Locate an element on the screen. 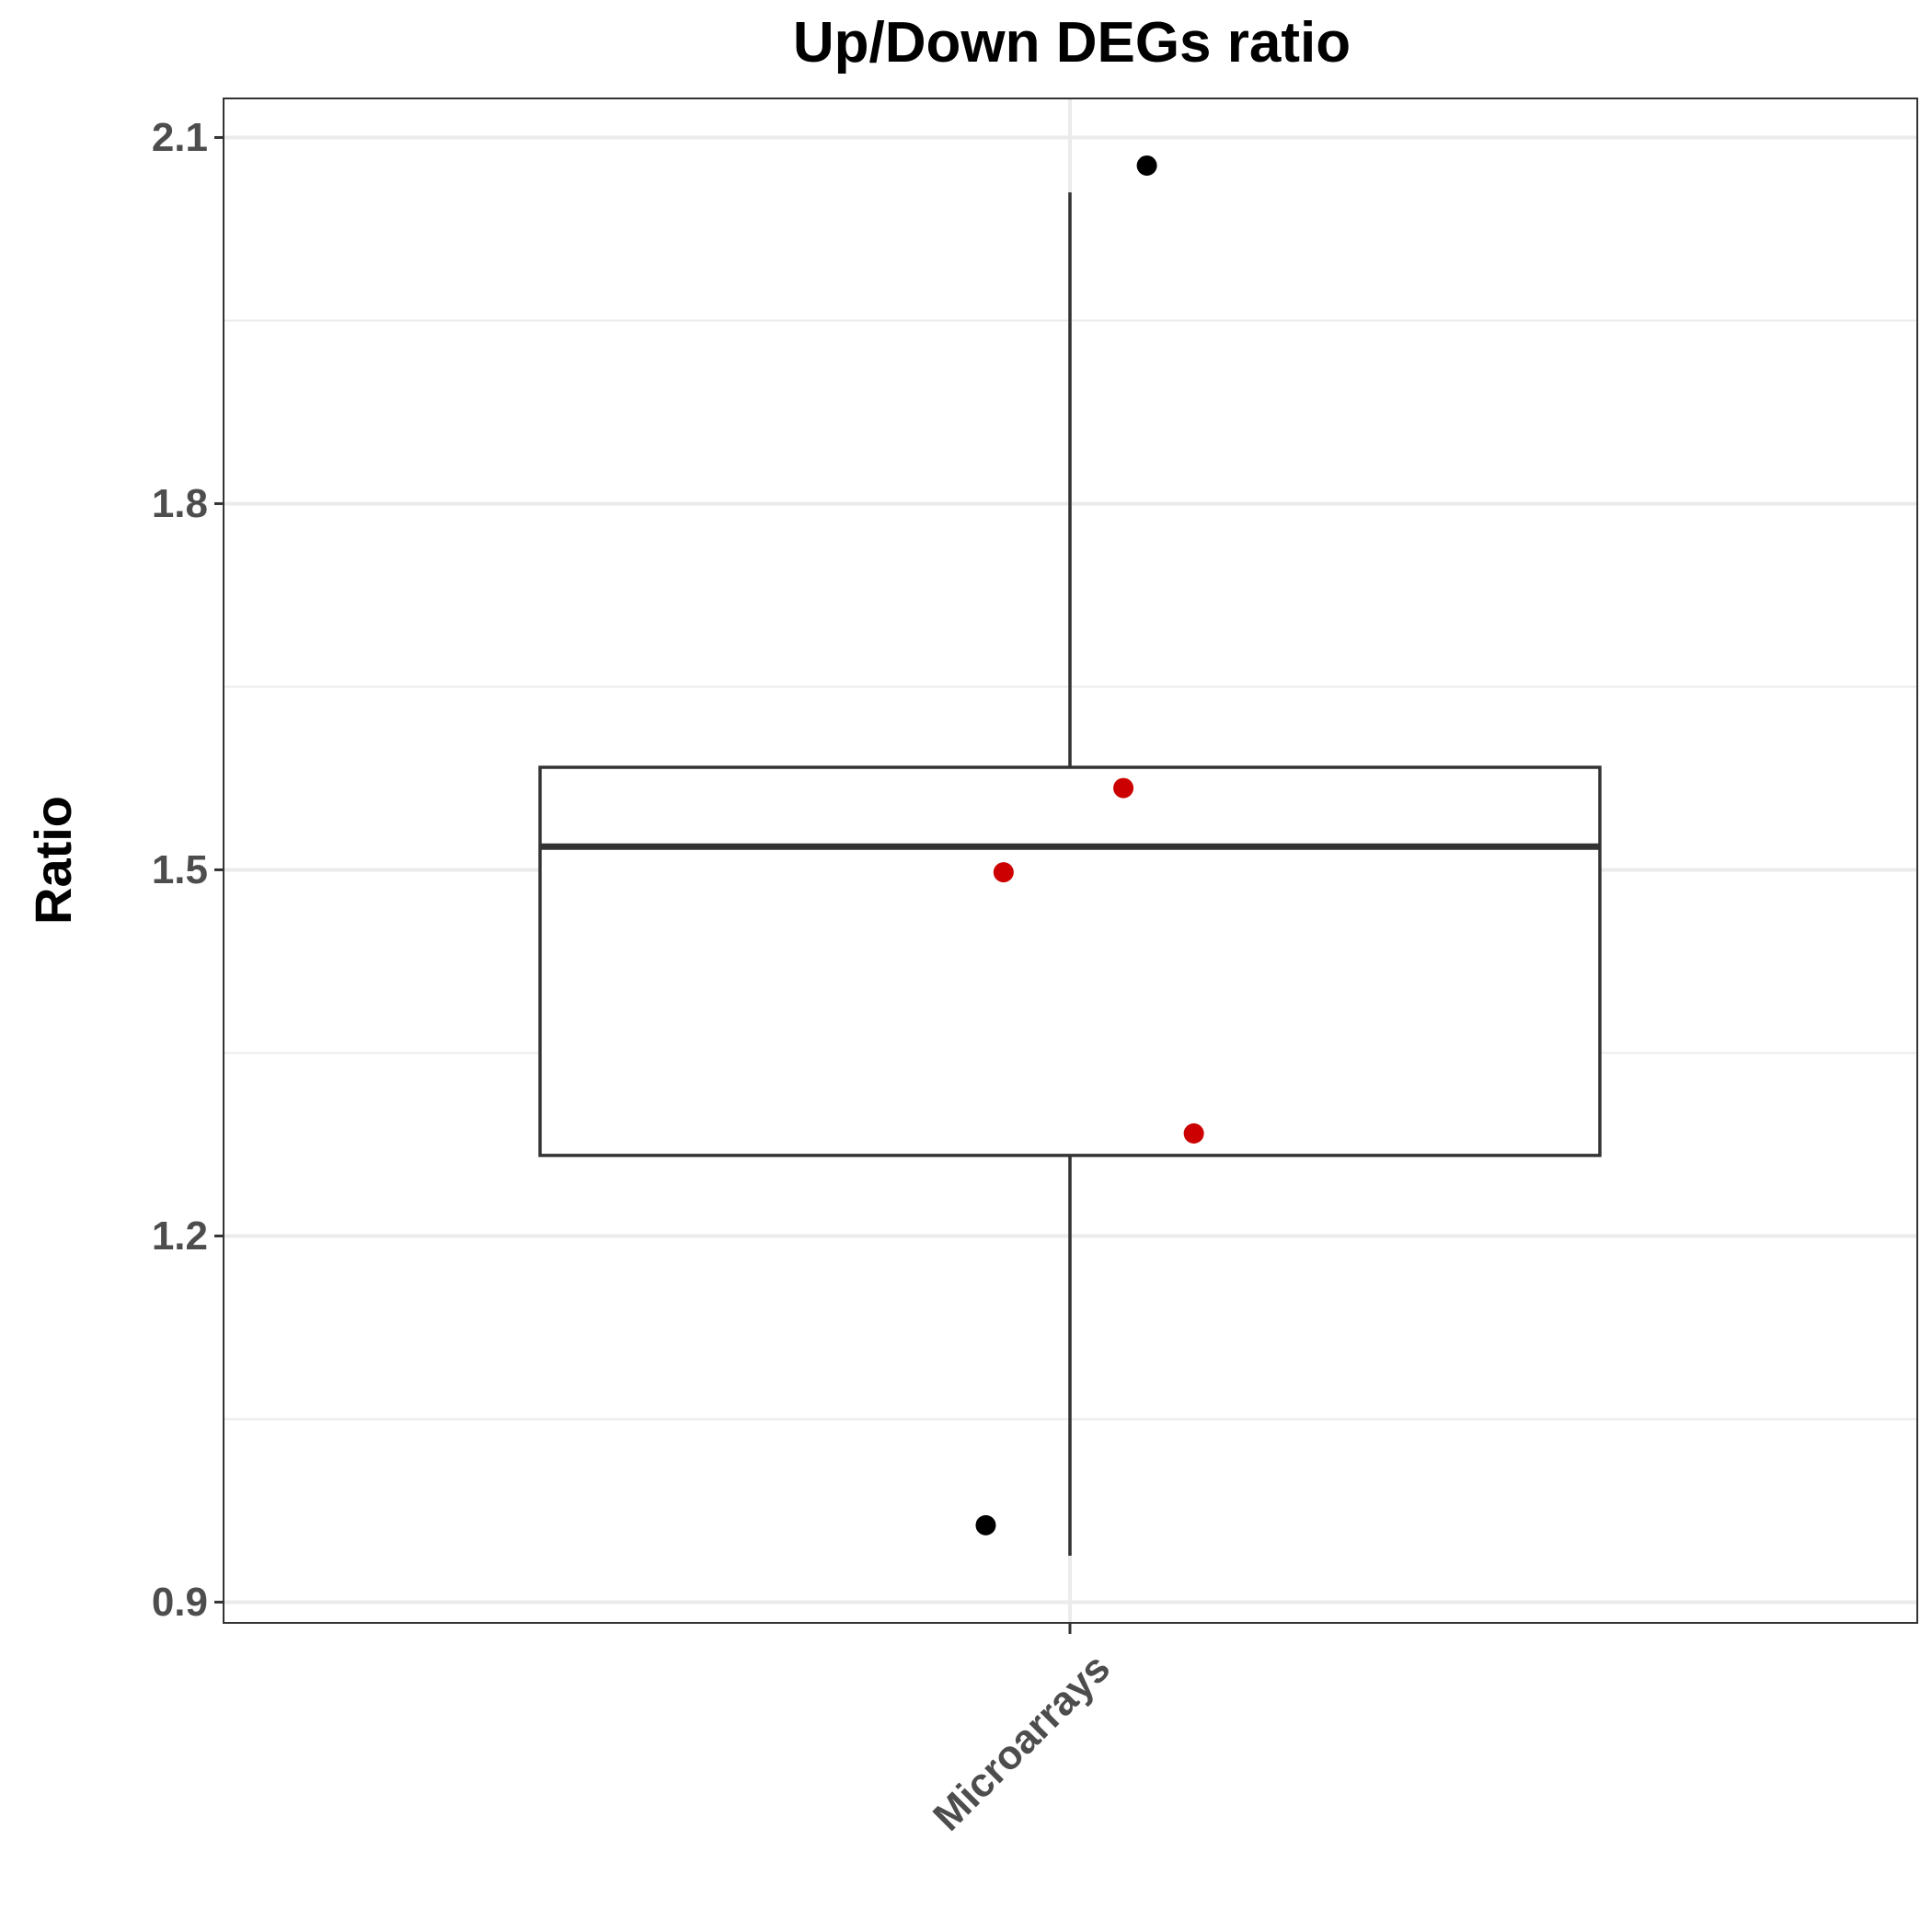 The width and height of the screenshot is (1932, 1932). chart-title: Up/Down DEGs ratio is located at coordinates (1072, 43).